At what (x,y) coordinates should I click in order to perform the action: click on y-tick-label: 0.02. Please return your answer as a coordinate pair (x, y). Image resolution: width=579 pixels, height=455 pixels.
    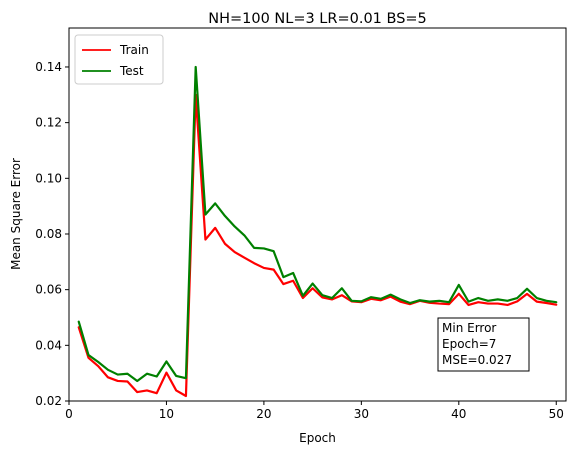
    Looking at the image, I should click on (48, 401).